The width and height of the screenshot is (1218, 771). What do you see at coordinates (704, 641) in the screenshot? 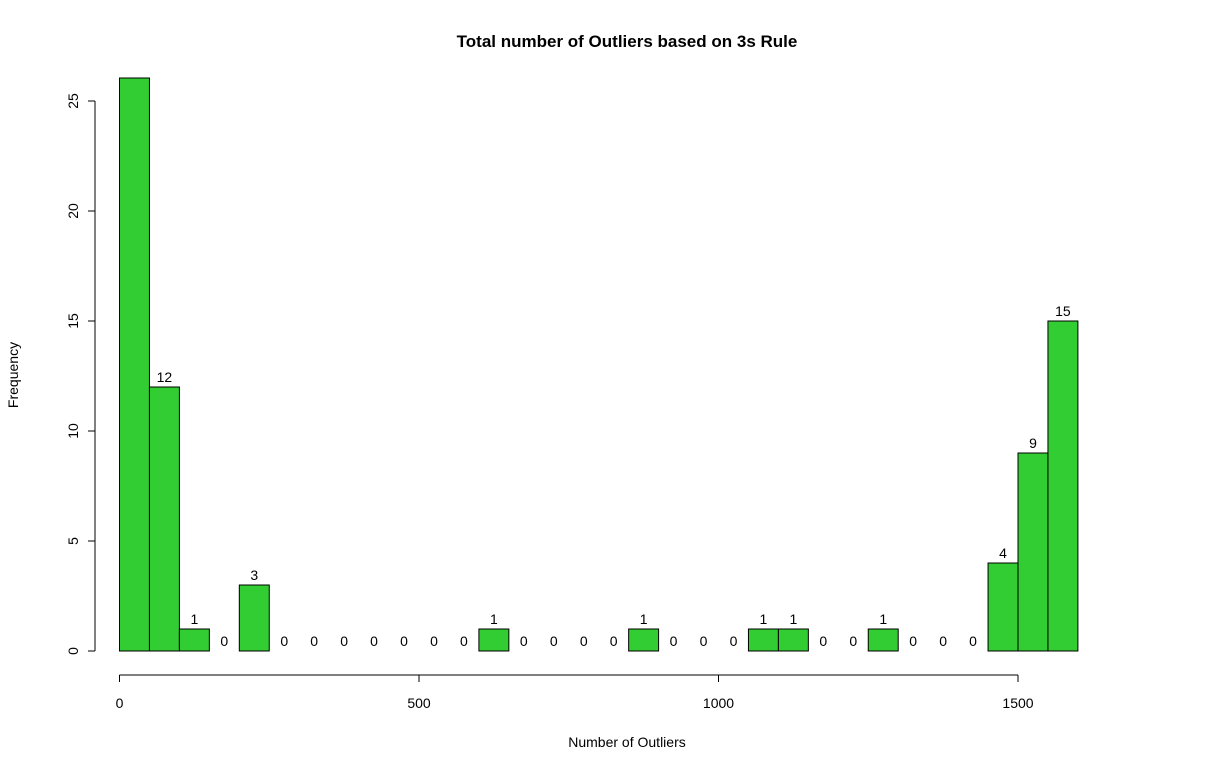
I see `bar-label-19: 0` at bounding box center [704, 641].